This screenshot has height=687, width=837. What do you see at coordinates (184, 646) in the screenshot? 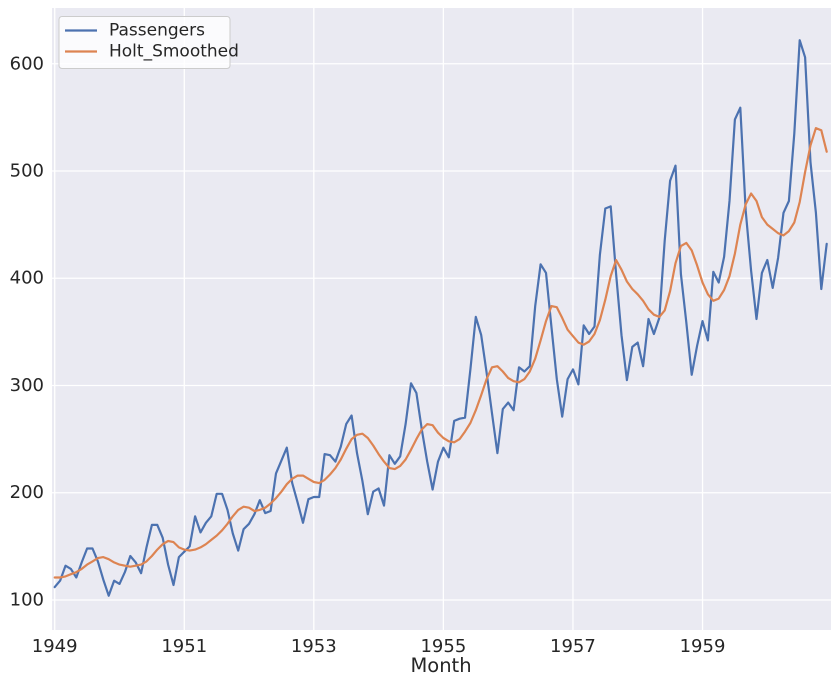
I see `x-tick-label: 1951` at bounding box center [184, 646].